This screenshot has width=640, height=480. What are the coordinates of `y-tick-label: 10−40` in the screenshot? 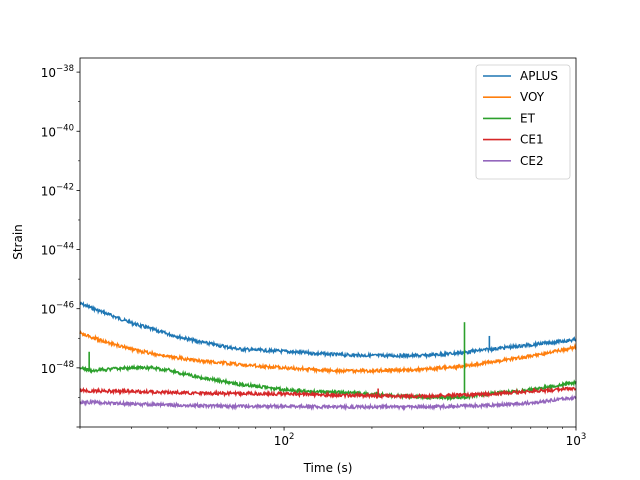 It's located at (57, 131).